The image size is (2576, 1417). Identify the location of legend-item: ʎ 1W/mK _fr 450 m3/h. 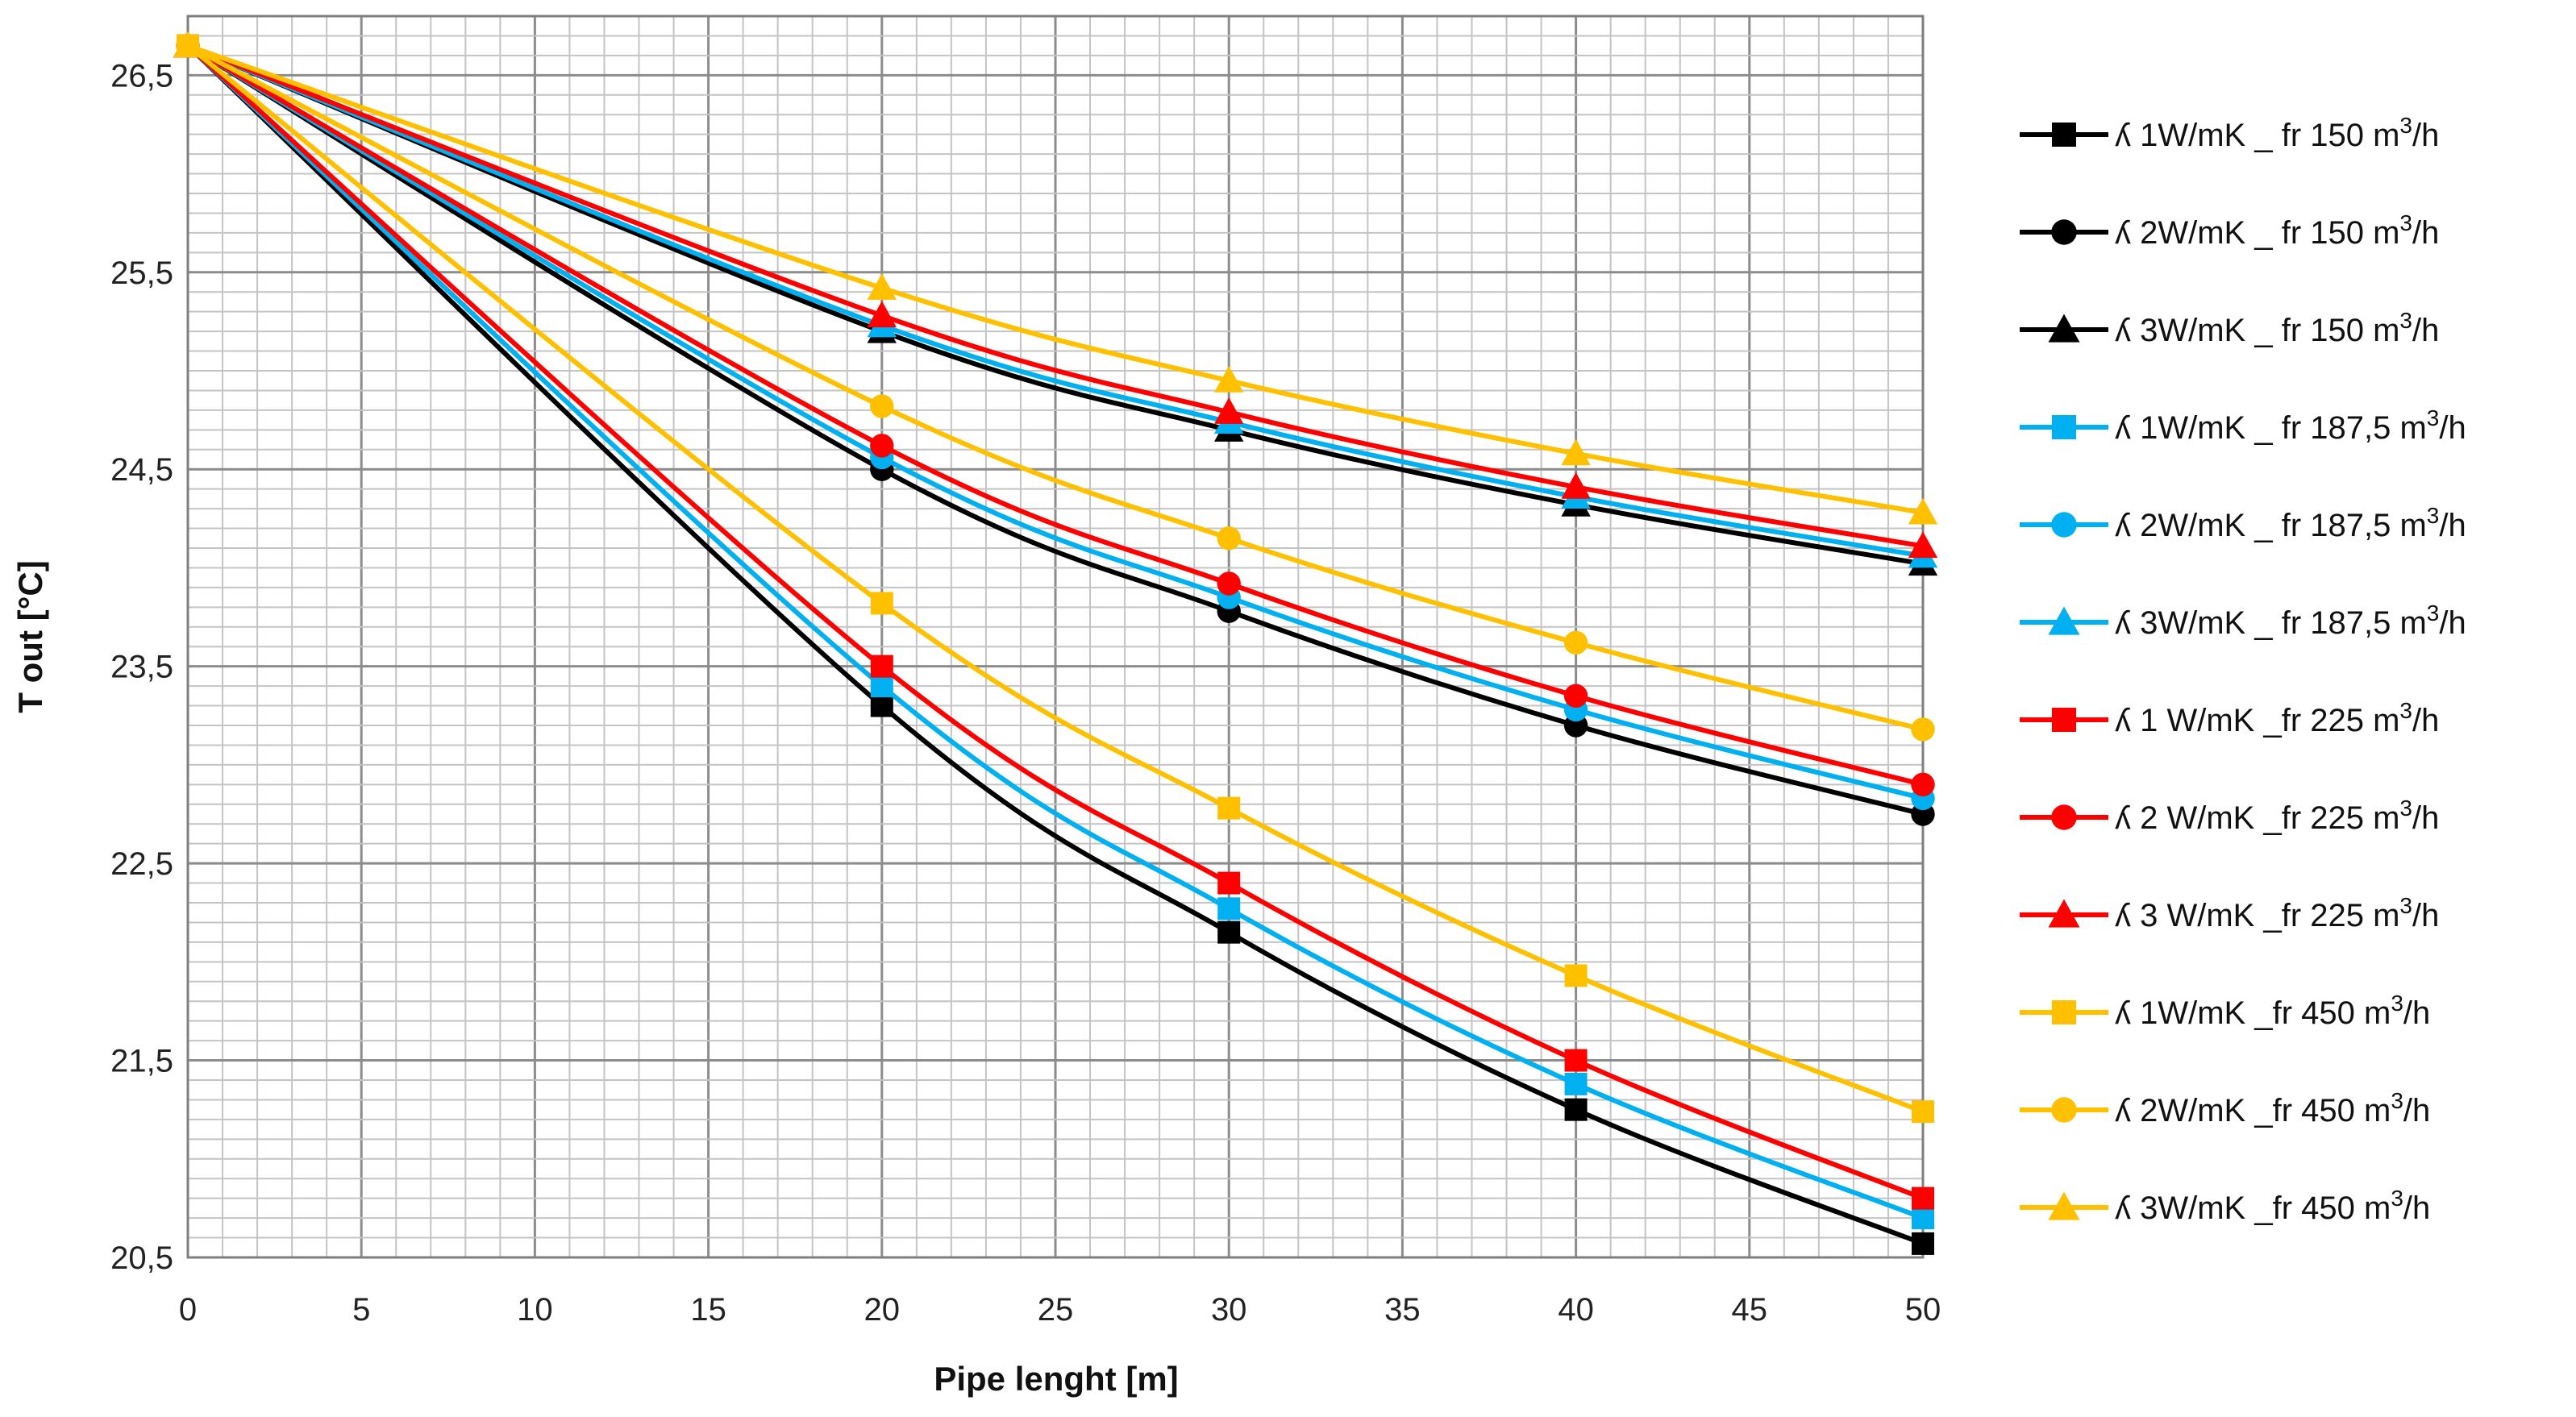
(2225, 1011).